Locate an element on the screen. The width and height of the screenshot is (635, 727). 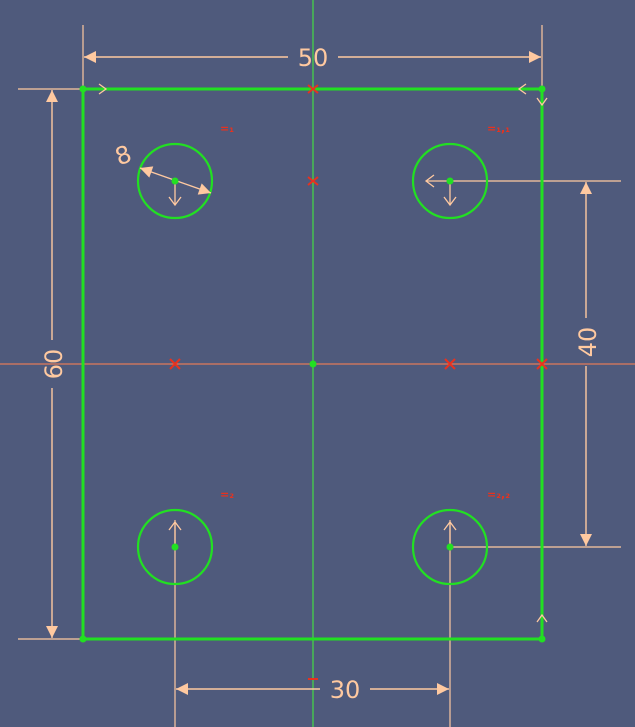
constraint-hole-bottom-left: =₂ is located at coordinates (227, 494).